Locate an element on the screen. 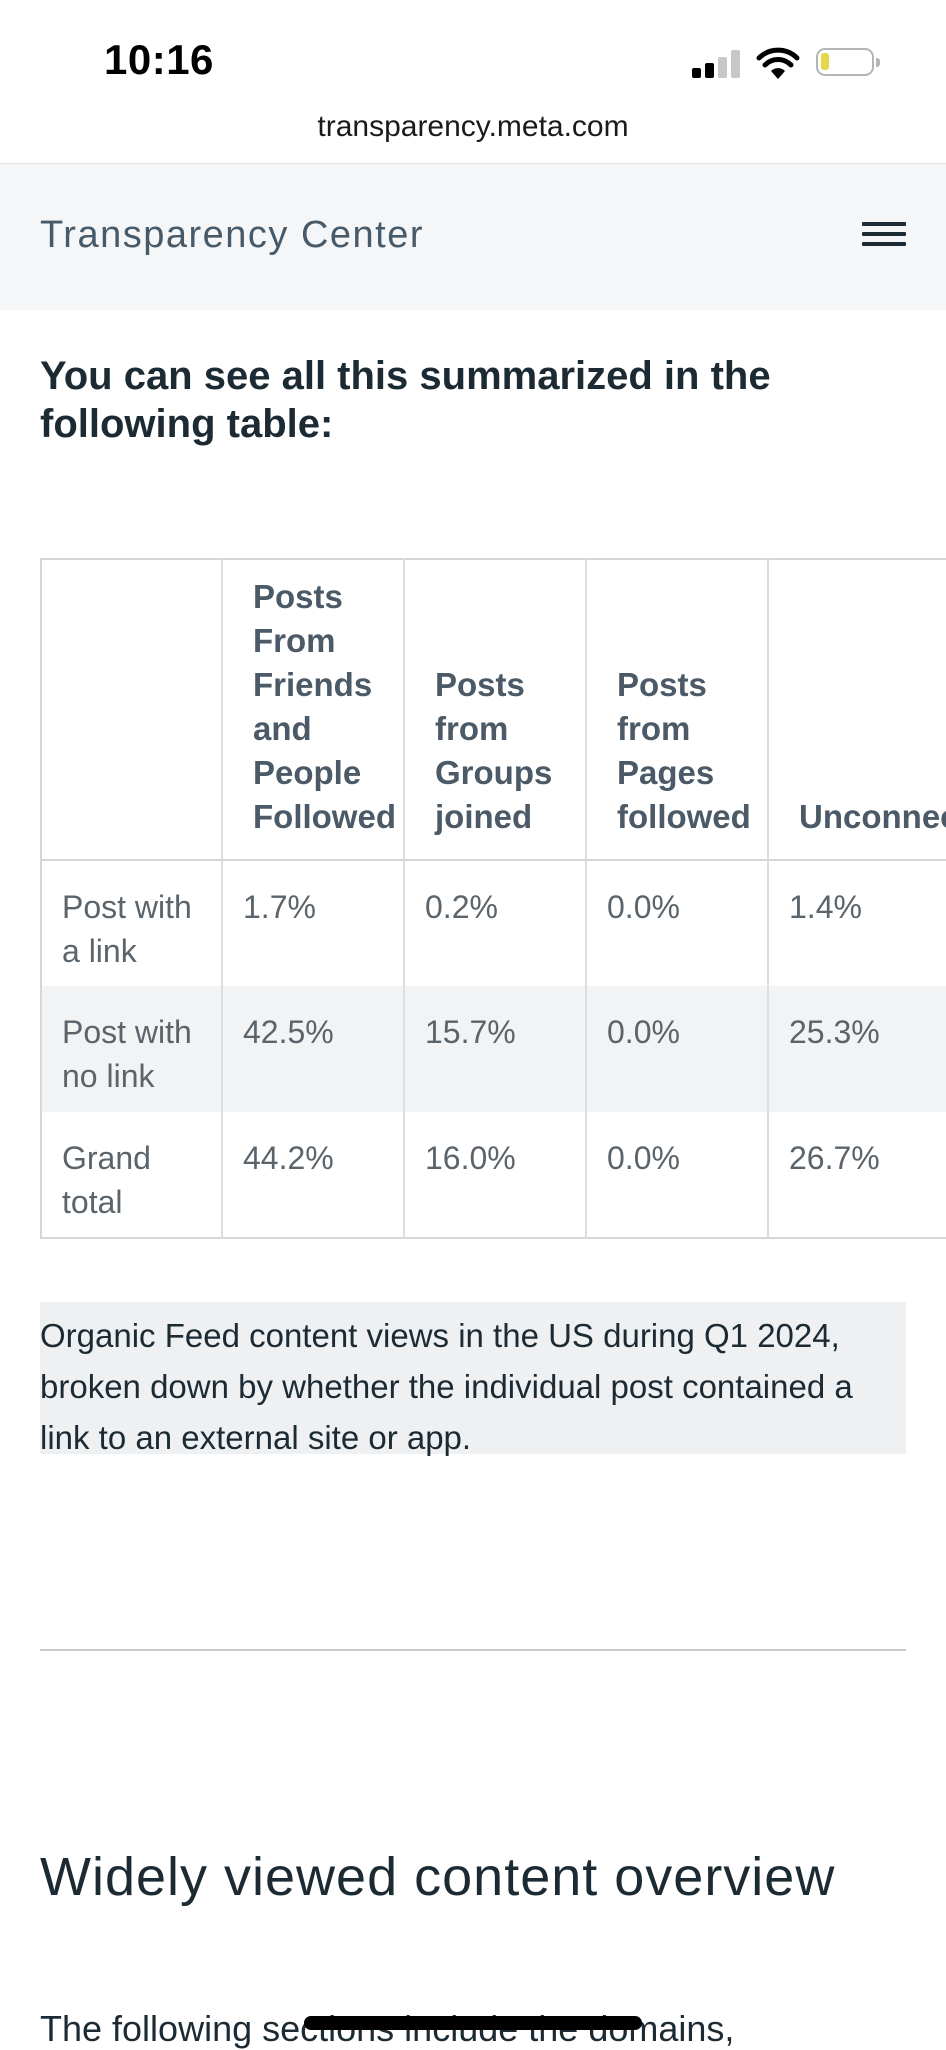 The width and height of the screenshot is (946, 2050). battery-icon is located at coordinates (848, 62).